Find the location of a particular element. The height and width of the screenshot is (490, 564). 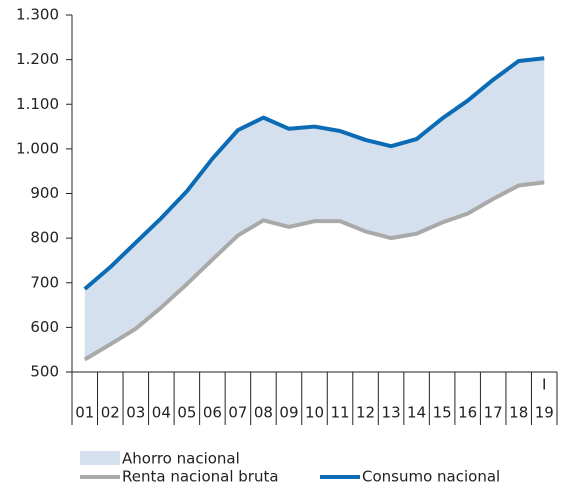

y-tick-label: 1.100 is located at coordinates (37, 104).